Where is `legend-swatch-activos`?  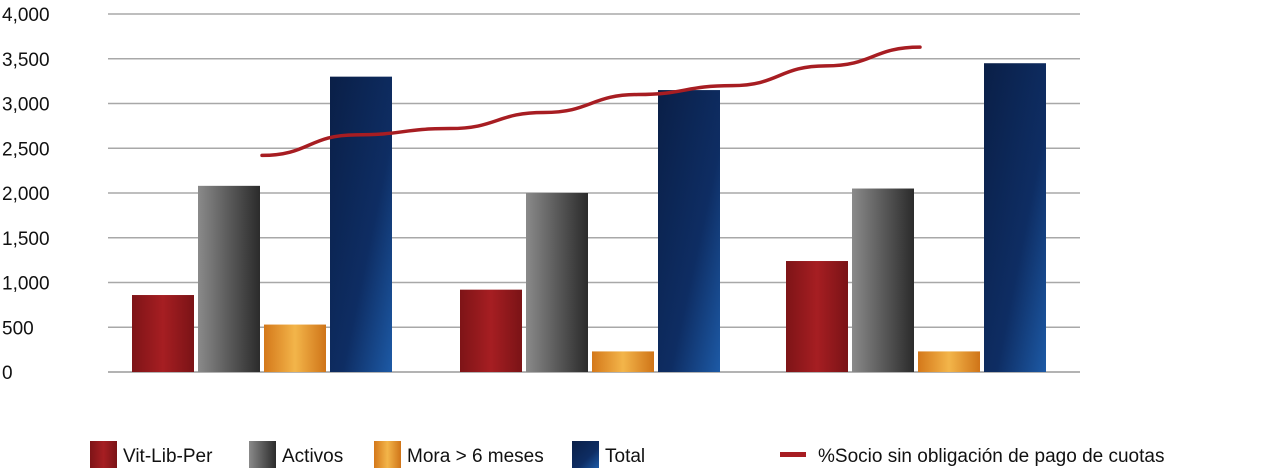 legend-swatch-activos is located at coordinates (262, 454).